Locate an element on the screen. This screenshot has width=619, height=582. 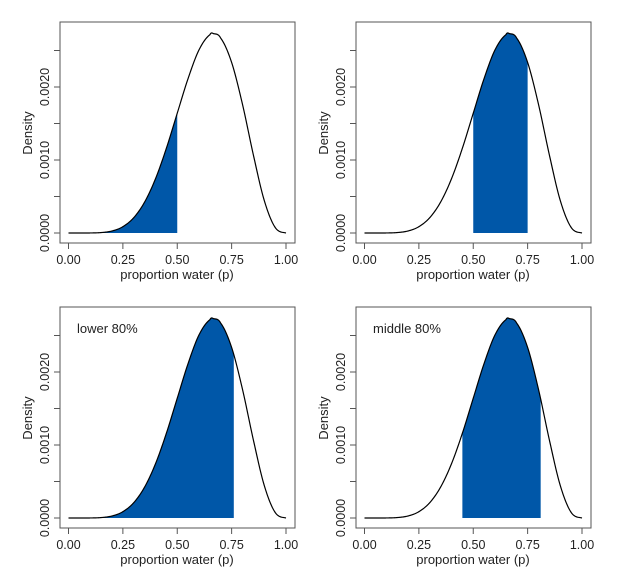
interval-annotation: lower 80% is located at coordinates (107, 328).